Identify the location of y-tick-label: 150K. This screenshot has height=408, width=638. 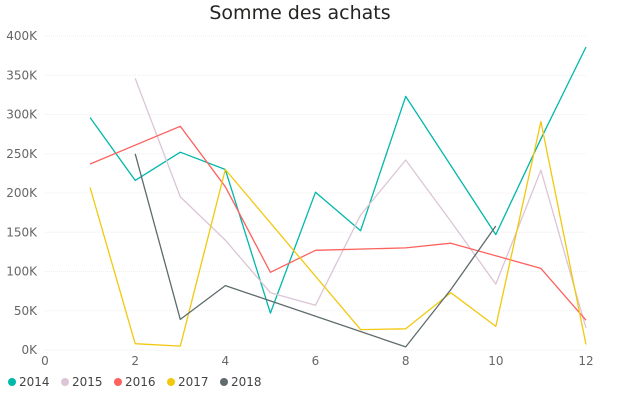
(22, 232).